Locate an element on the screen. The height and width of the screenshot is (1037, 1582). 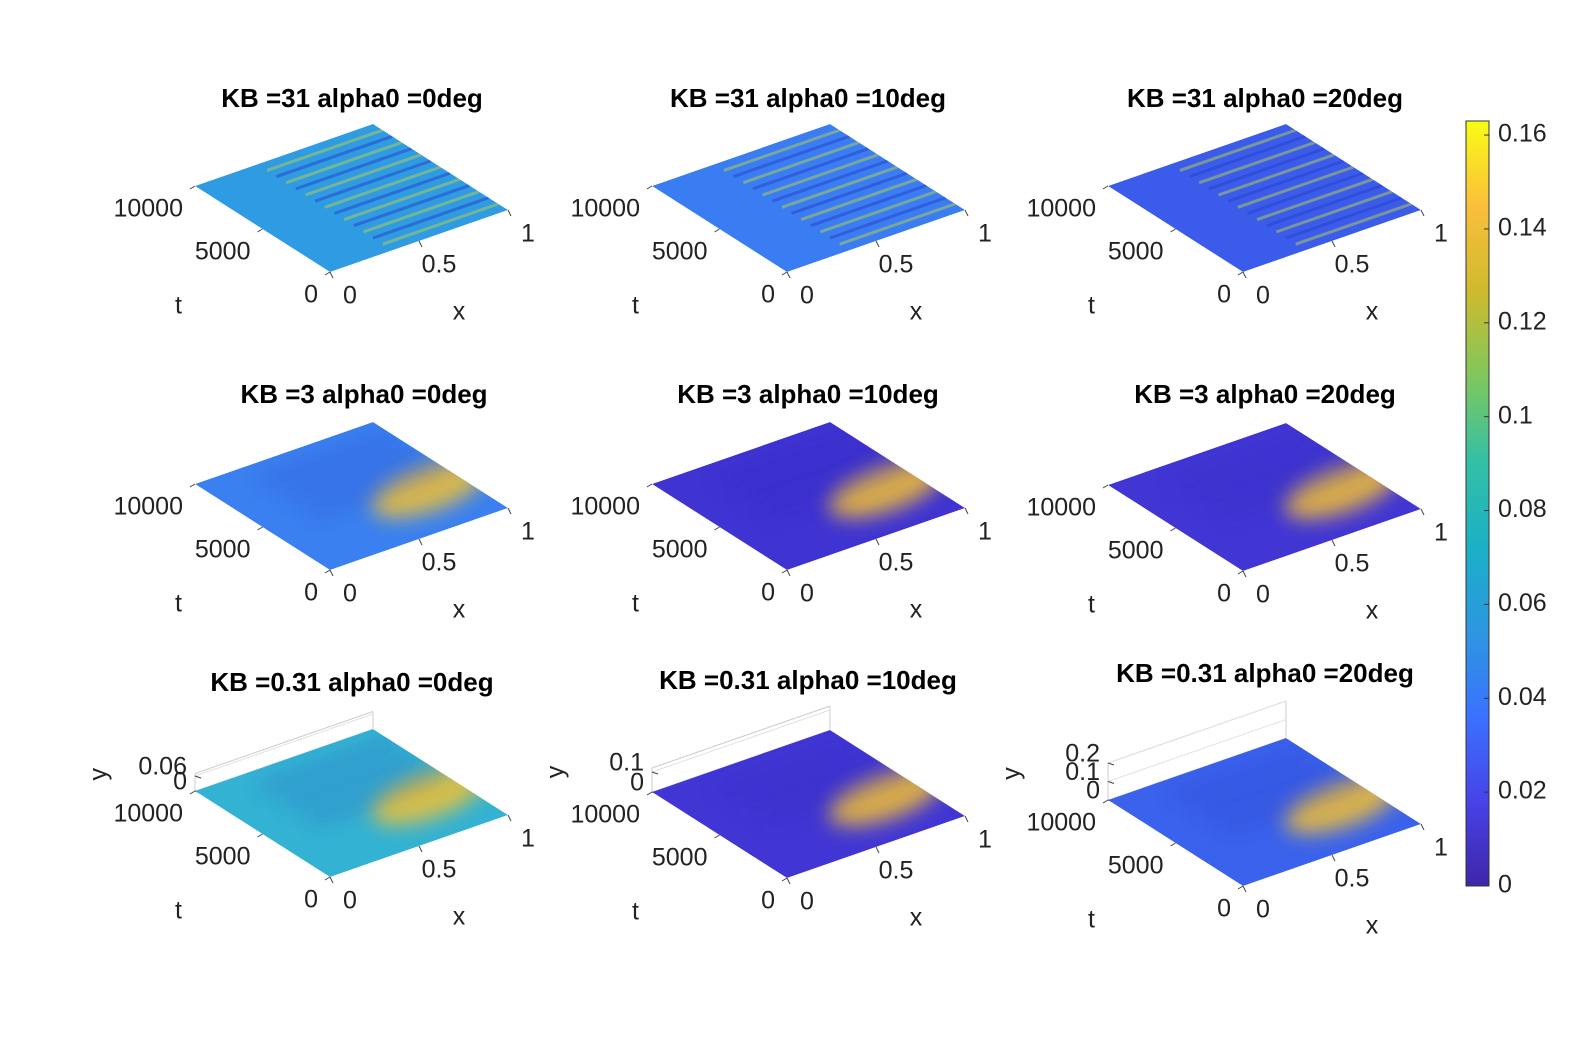
colorbar-tick-label: 0.12 is located at coordinates (1522, 321).